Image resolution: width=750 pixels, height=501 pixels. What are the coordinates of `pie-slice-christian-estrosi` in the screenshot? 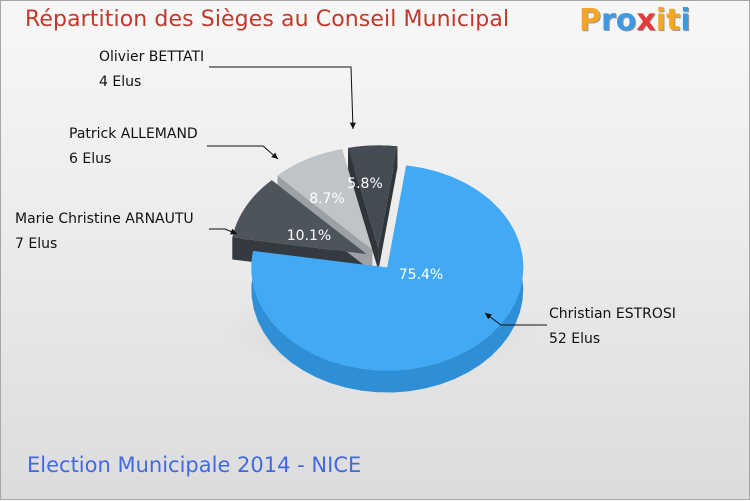 It's located at (387, 268).